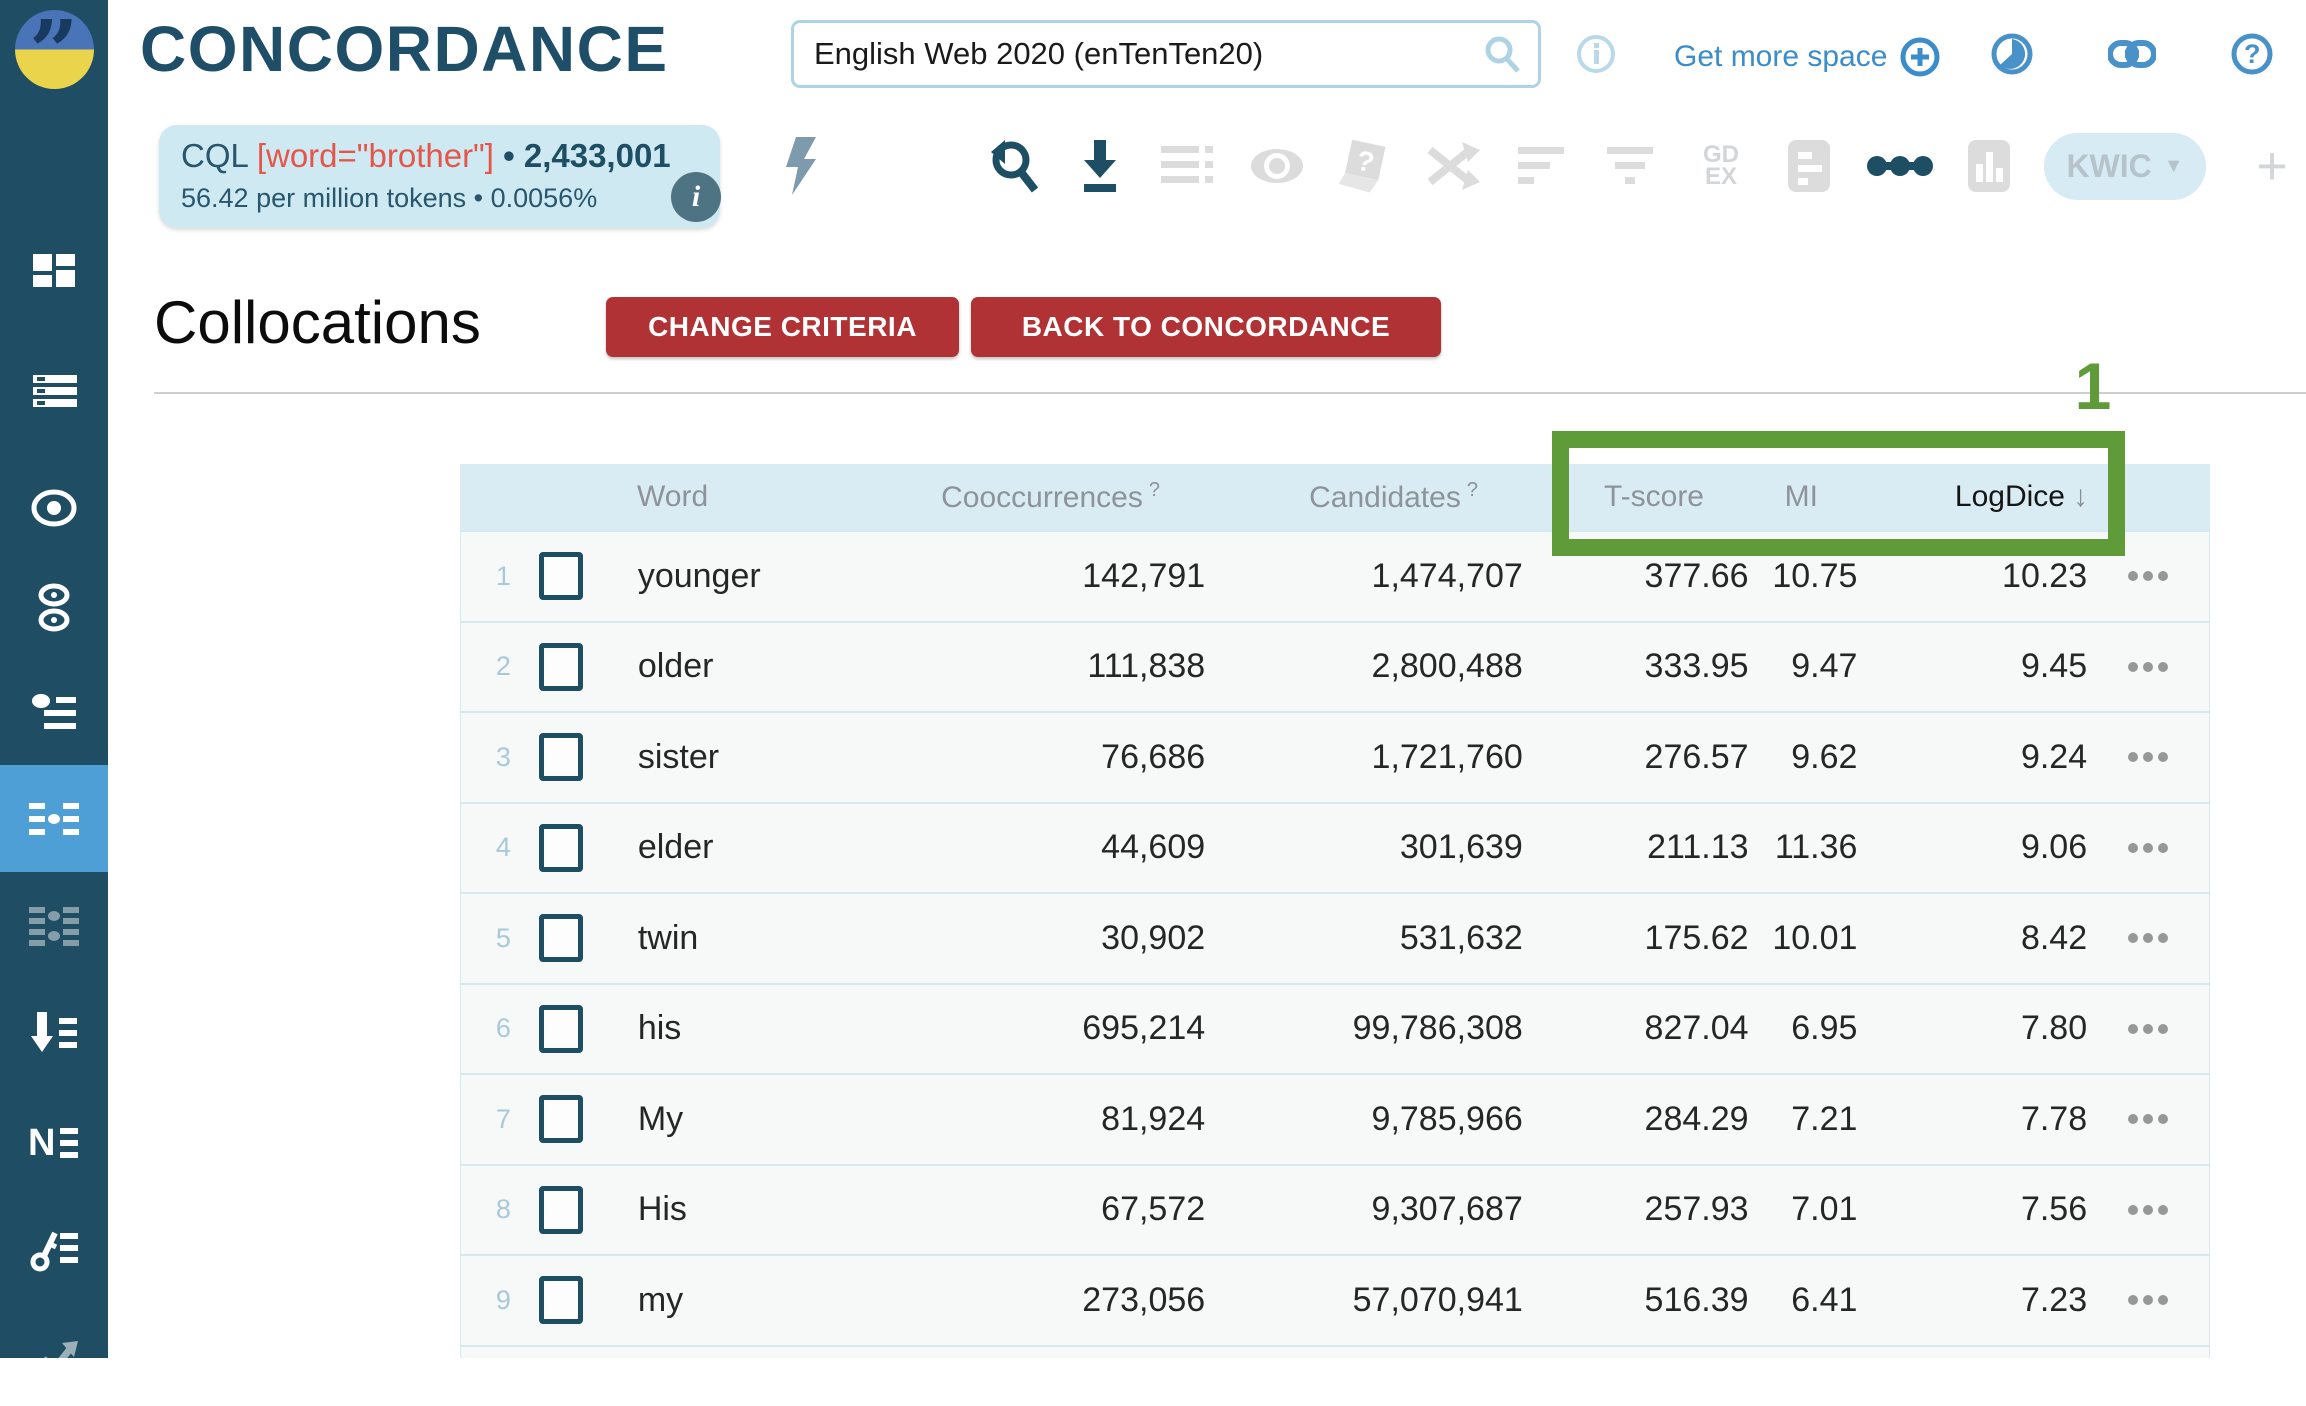 This screenshot has width=2306, height=1406. I want to click on link-icon, so click(2132, 56).